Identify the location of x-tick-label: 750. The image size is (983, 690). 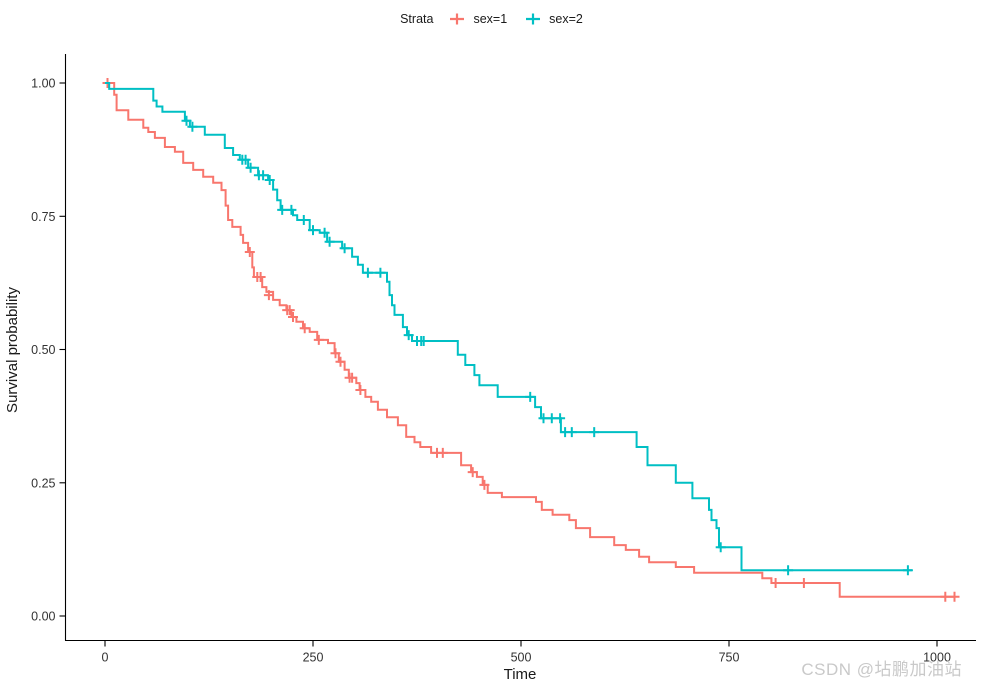
(729, 658).